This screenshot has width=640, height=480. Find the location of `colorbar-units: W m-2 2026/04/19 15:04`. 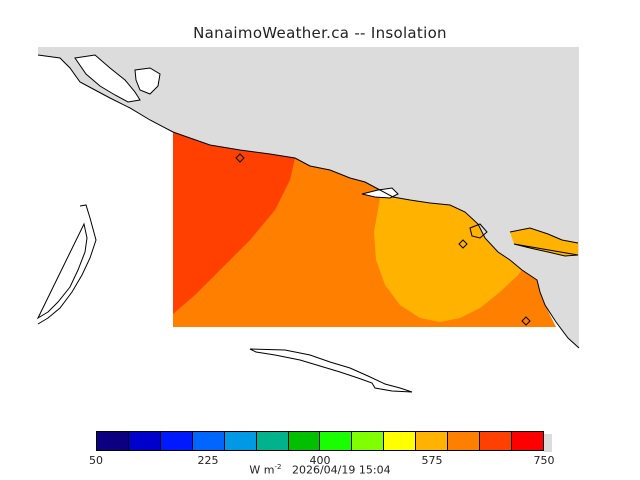

colorbar-units: W m-2 2026/04/19 15:04 is located at coordinates (320, 470).